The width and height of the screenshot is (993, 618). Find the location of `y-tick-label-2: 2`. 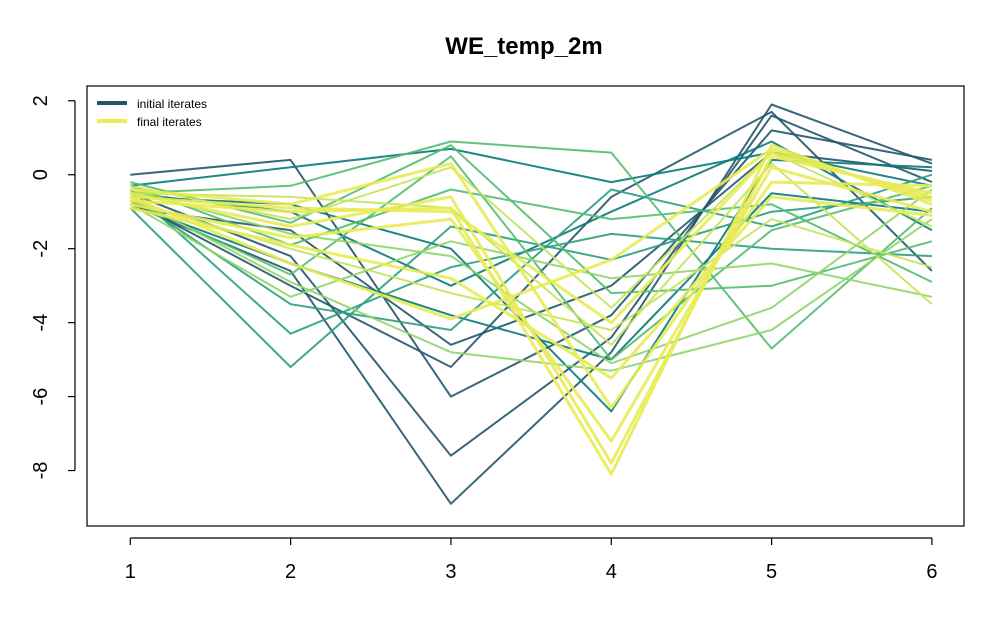

y-tick-label-2: 2 is located at coordinates (41, 100).